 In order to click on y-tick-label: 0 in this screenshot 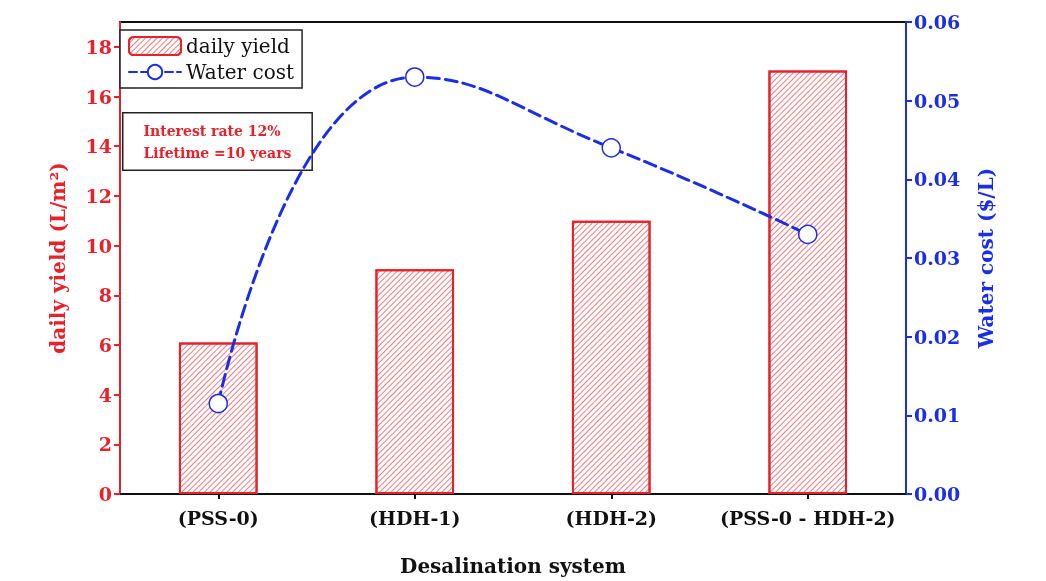, I will do `click(105, 494)`.